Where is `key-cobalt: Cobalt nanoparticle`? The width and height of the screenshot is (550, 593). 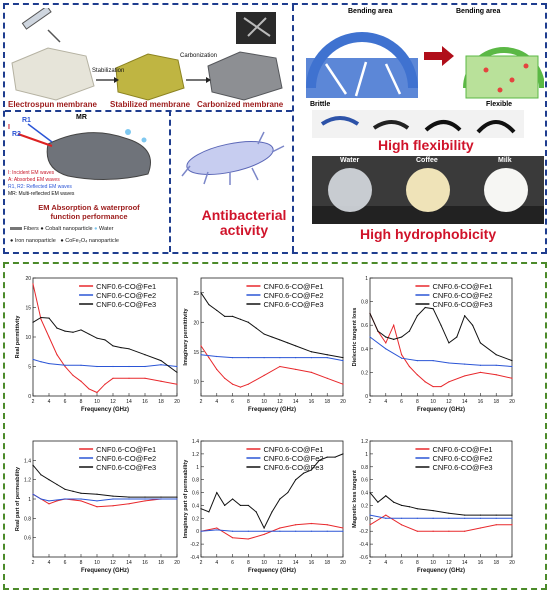
key-cobalt: Cobalt nanoparticle is located at coordinates (69, 229).